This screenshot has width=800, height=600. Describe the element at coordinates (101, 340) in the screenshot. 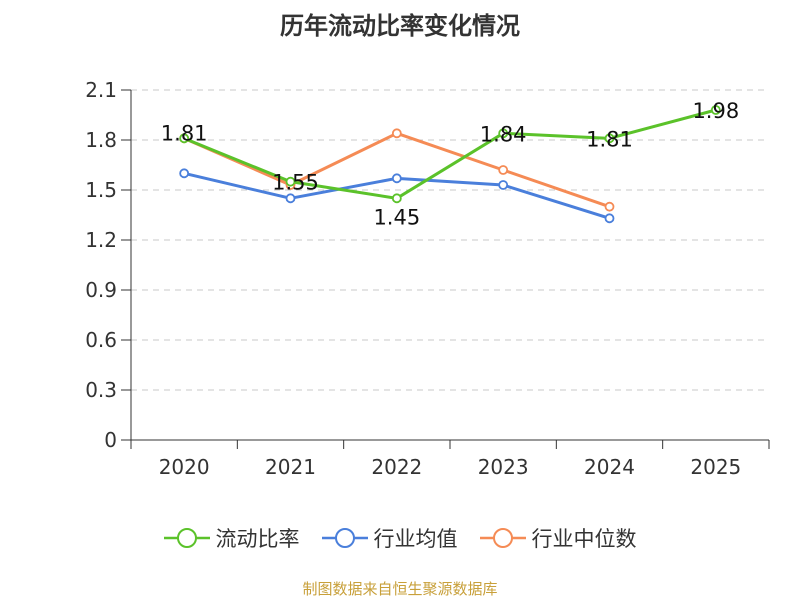

I see `y-tick-label: 0.6` at that location.